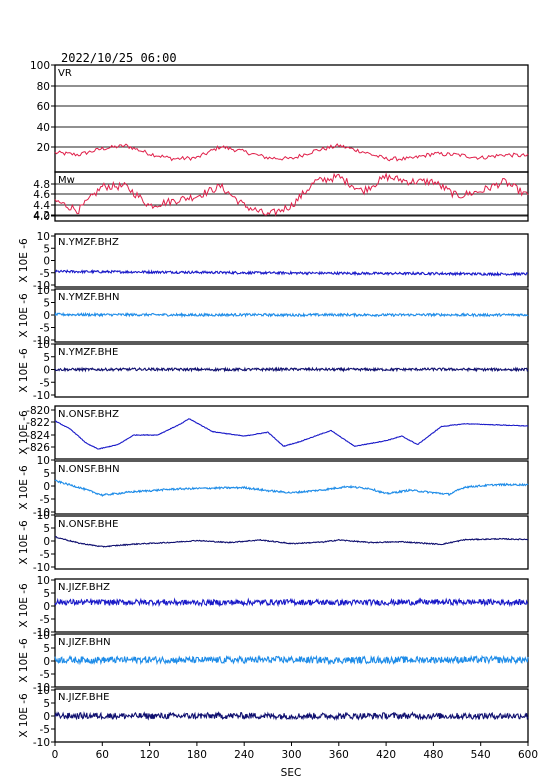  Describe the element at coordinates (43, 128) in the screenshot. I see `y-tick-label: 40` at that location.